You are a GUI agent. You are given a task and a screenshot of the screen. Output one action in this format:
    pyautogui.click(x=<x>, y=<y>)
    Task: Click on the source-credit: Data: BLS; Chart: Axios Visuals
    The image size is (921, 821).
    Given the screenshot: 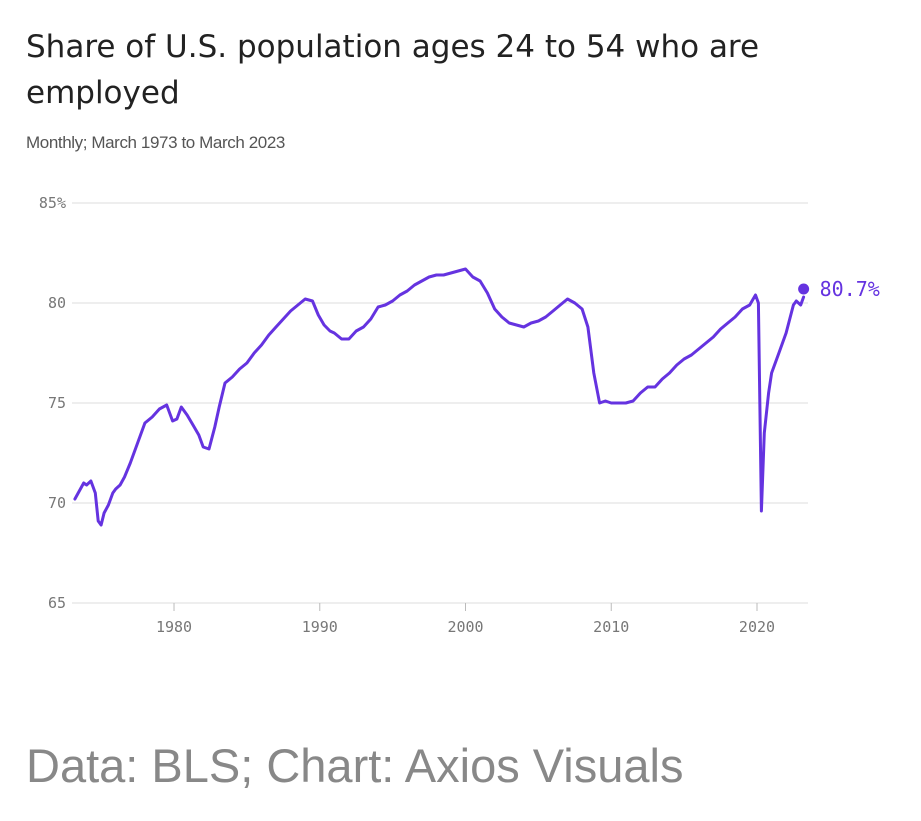 What is the action you would take?
    pyautogui.click(x=355, y=765)
    